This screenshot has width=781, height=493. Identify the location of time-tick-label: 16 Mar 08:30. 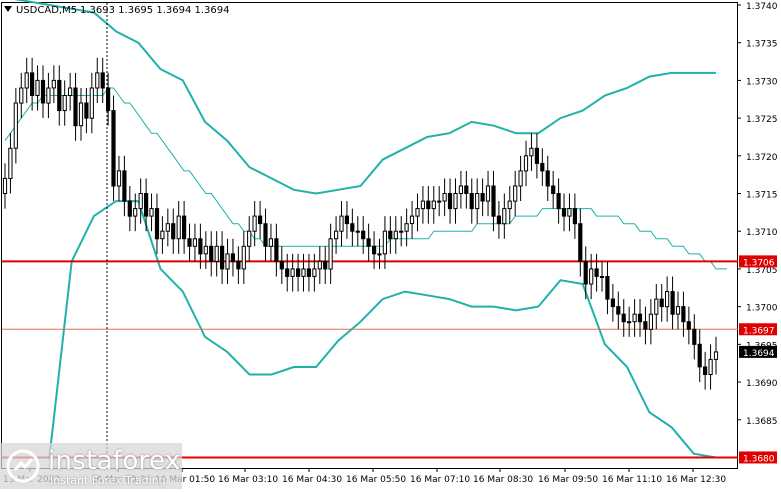
(503, 480).